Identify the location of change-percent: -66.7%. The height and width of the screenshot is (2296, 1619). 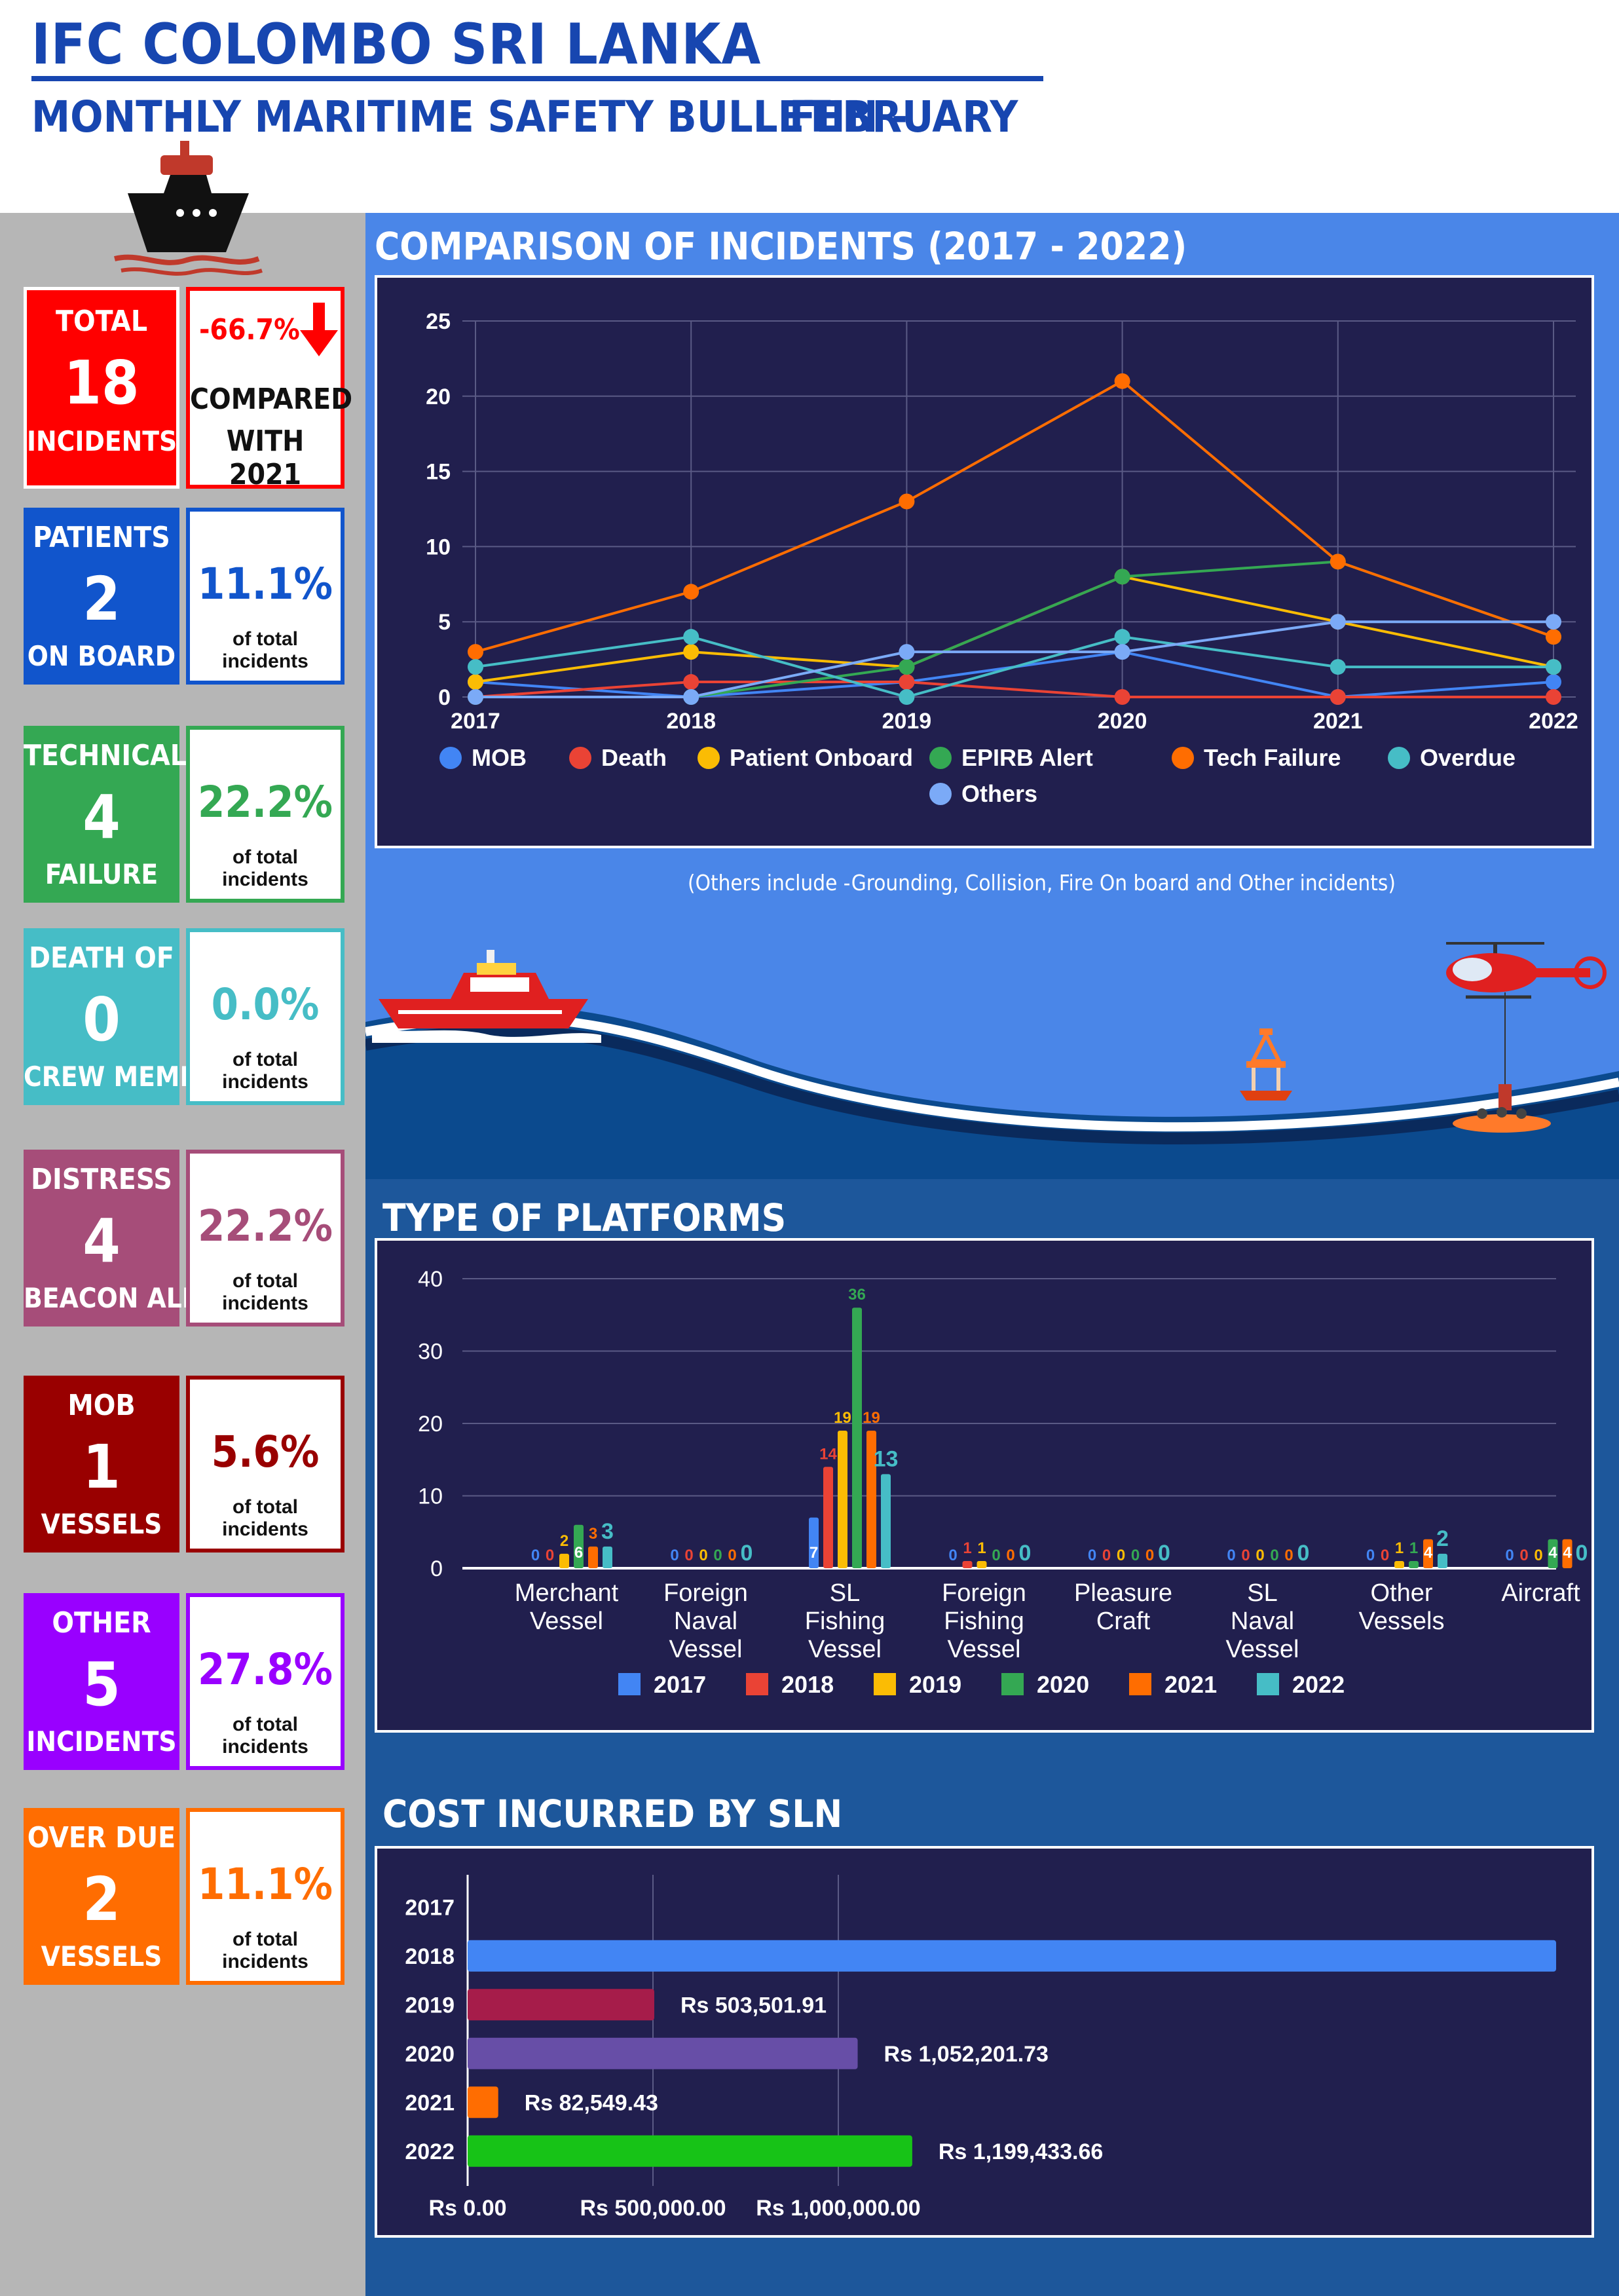
(249, 330).